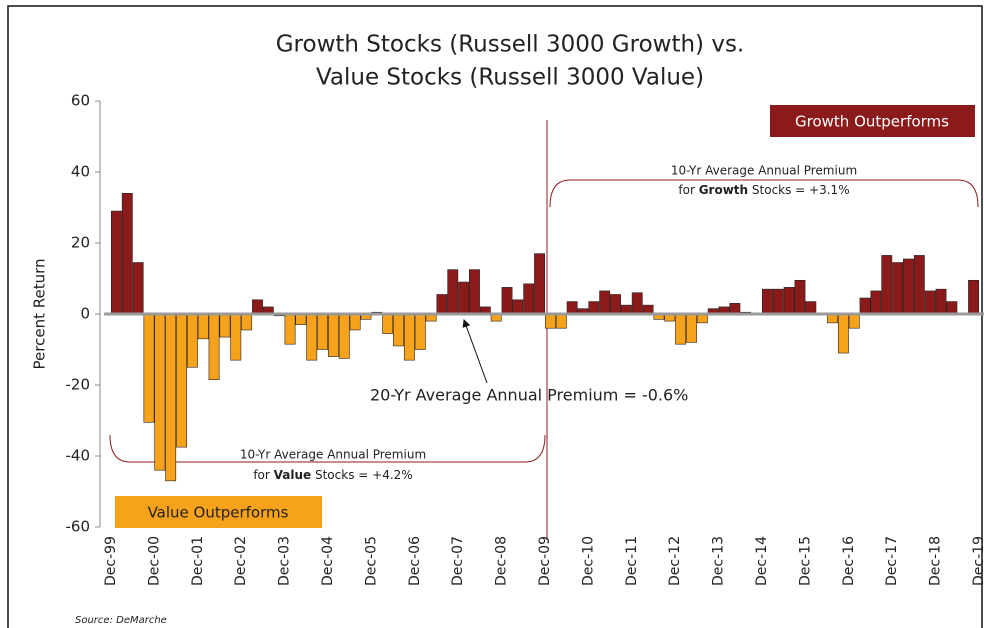 Image resolution: width=984 pixels, height=628 pixels. I want to click on x-tick-label: Dec-15, so click(805, 561).